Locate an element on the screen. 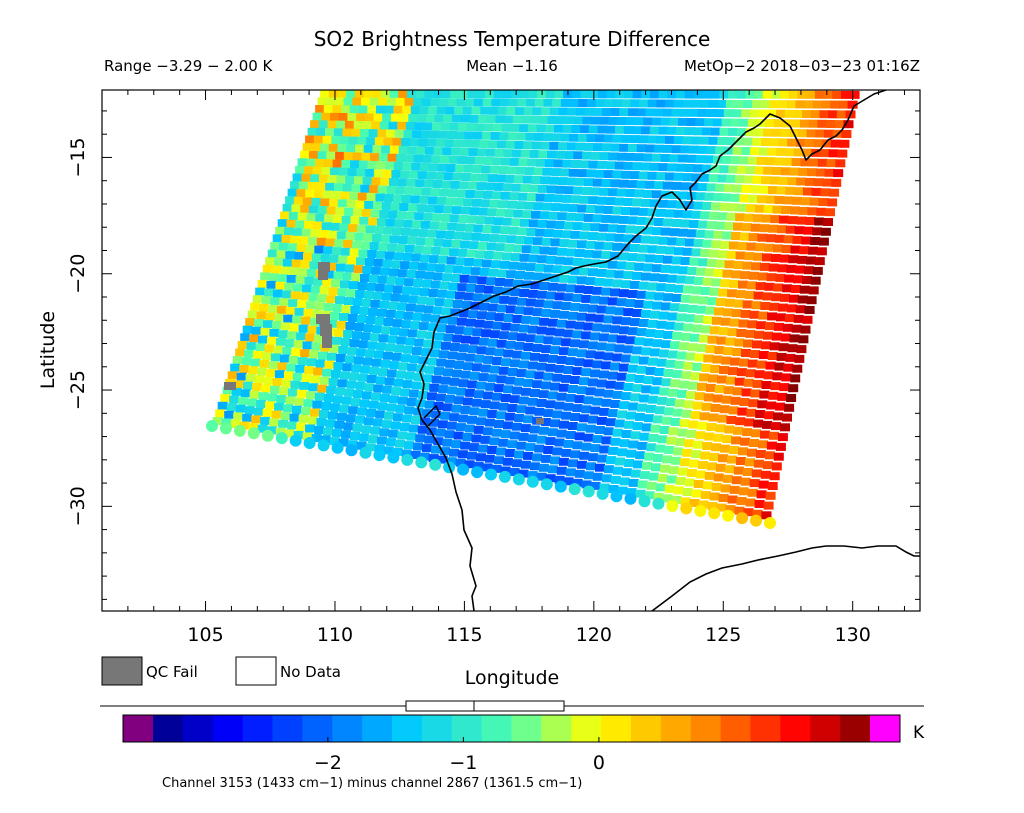 Image resolution: width=1024 pixels, height=813 pixels. colorbar-step is located at coordinates (526, 728).